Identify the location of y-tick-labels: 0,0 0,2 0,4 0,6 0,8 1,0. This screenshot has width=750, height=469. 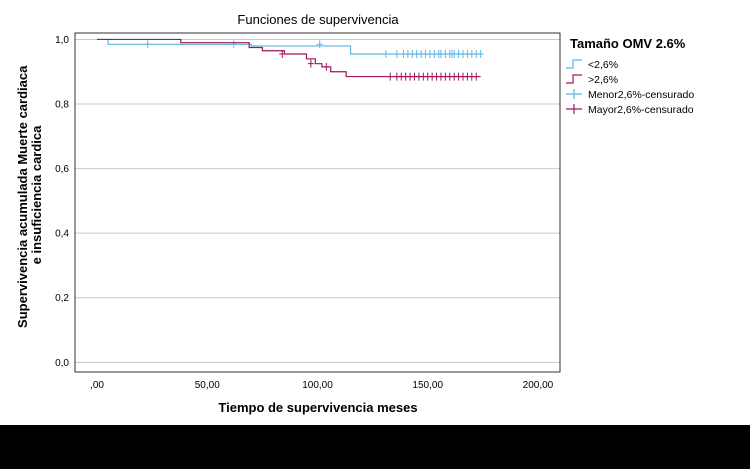
(62, 202).